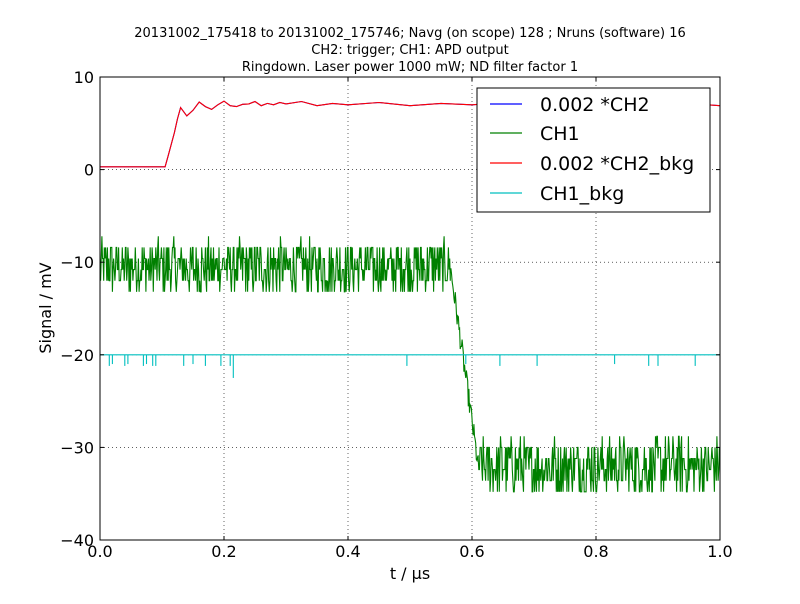  I want to click on x-axis-label: t / μs, so click(410, 573).